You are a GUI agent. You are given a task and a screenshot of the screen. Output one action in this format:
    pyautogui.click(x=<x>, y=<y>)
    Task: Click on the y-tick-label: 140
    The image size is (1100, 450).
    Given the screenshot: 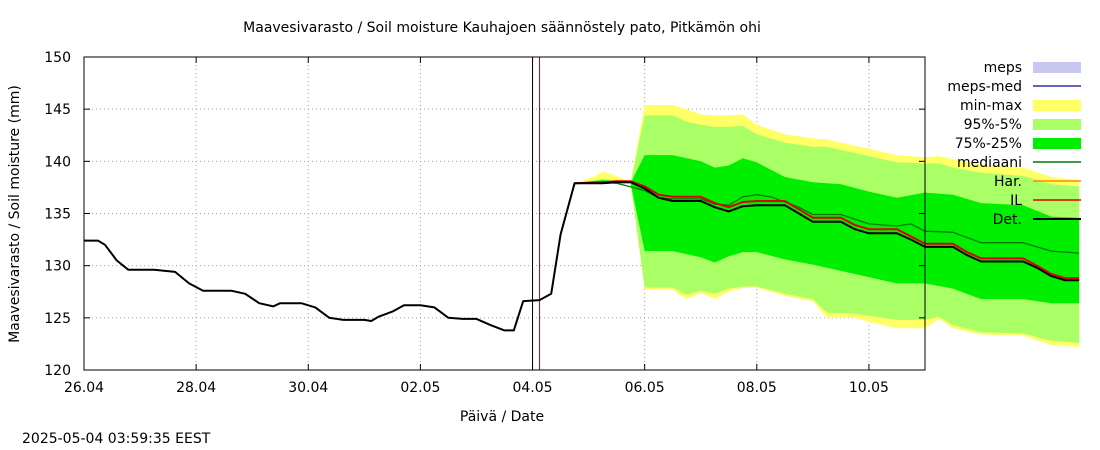 What is the action you would take?
    pyautogui.click(x=57, y=162)
    